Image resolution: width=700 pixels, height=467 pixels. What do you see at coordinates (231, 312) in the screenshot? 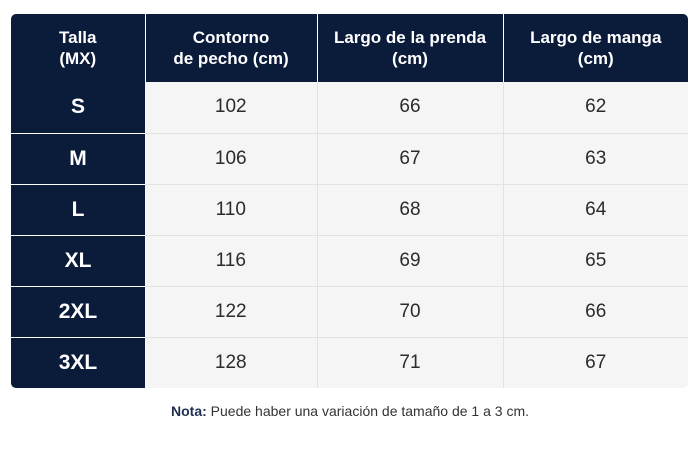
I see `chest-value: 122` at bounding box center [231, 312].